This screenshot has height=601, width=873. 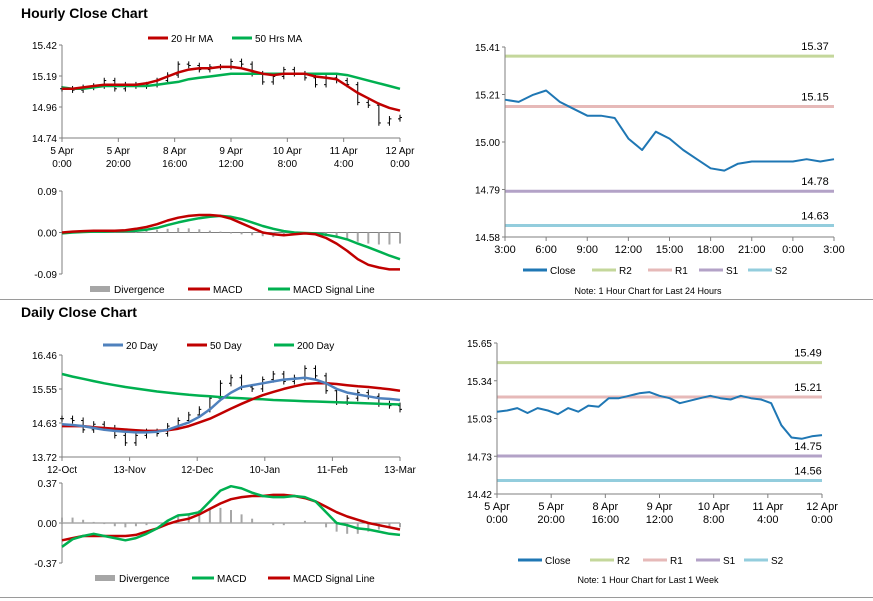 What do you see at coordinates (118, 164) in the screenshot?
I see `hourly-price-xtick-label: 20:00` at bounding box center [118, 164].